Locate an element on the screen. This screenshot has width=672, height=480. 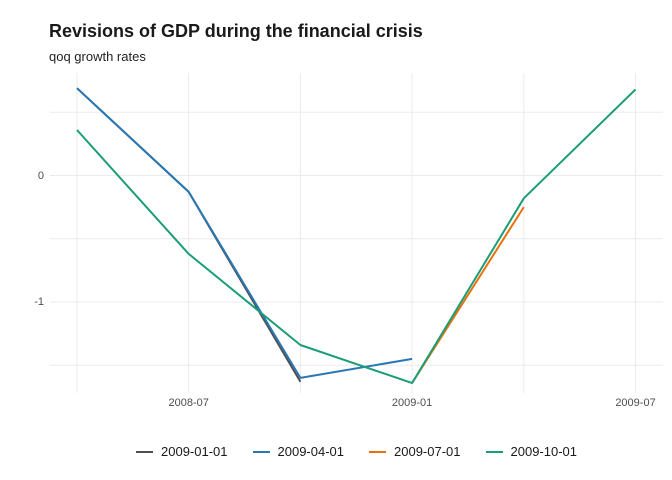
legend-item-2009-10-01: 2009-10-01 is located at coordinates (531, 451).